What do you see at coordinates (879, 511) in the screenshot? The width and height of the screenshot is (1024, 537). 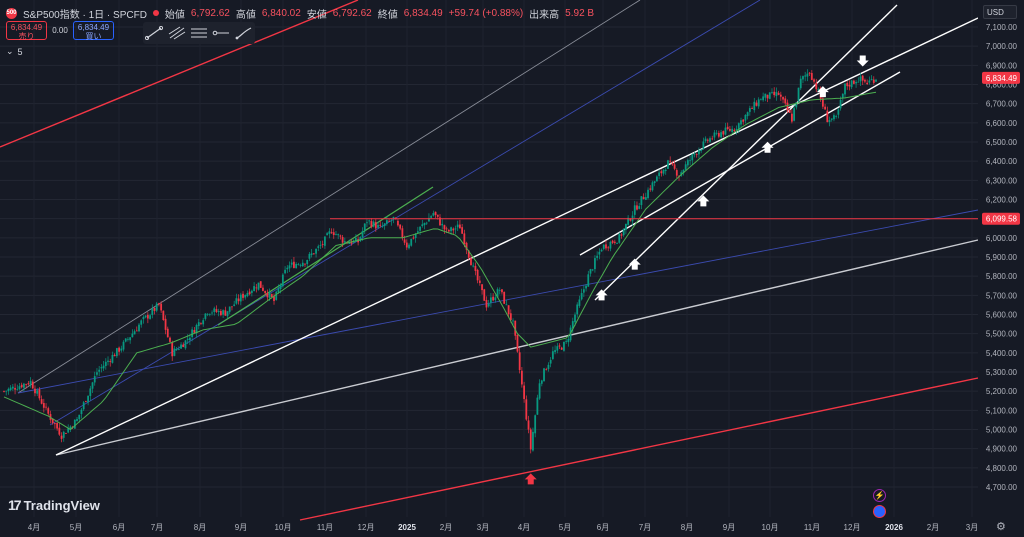 I see `us-flag-event-icon` at bounding box center [879, 511].